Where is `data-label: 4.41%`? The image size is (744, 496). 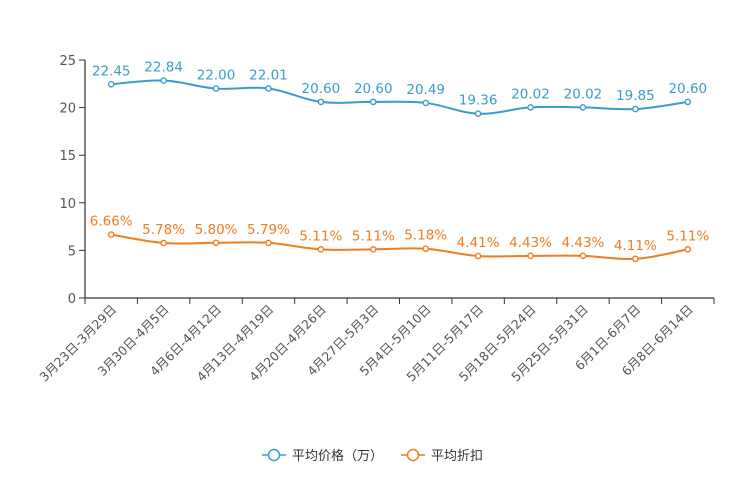 data-label: 4.41% is located at coordinates (478, 243).